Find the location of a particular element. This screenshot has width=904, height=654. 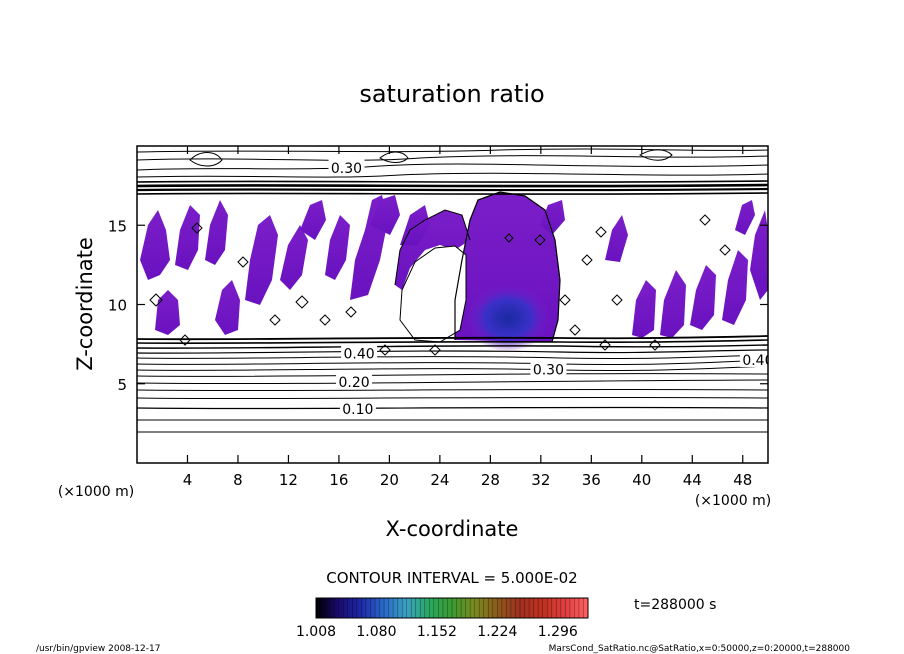

y-tick-label: 5 is located at coordinates (122, 385).